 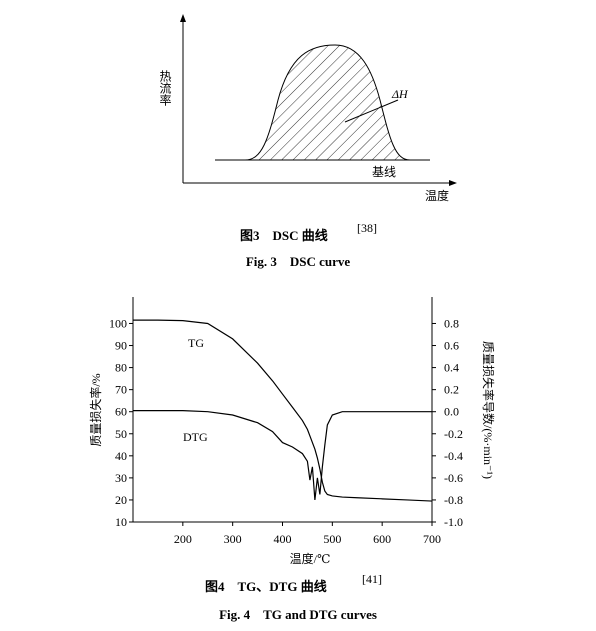 I want to click on y-tick-label: 20, so click(x=121, y=500).